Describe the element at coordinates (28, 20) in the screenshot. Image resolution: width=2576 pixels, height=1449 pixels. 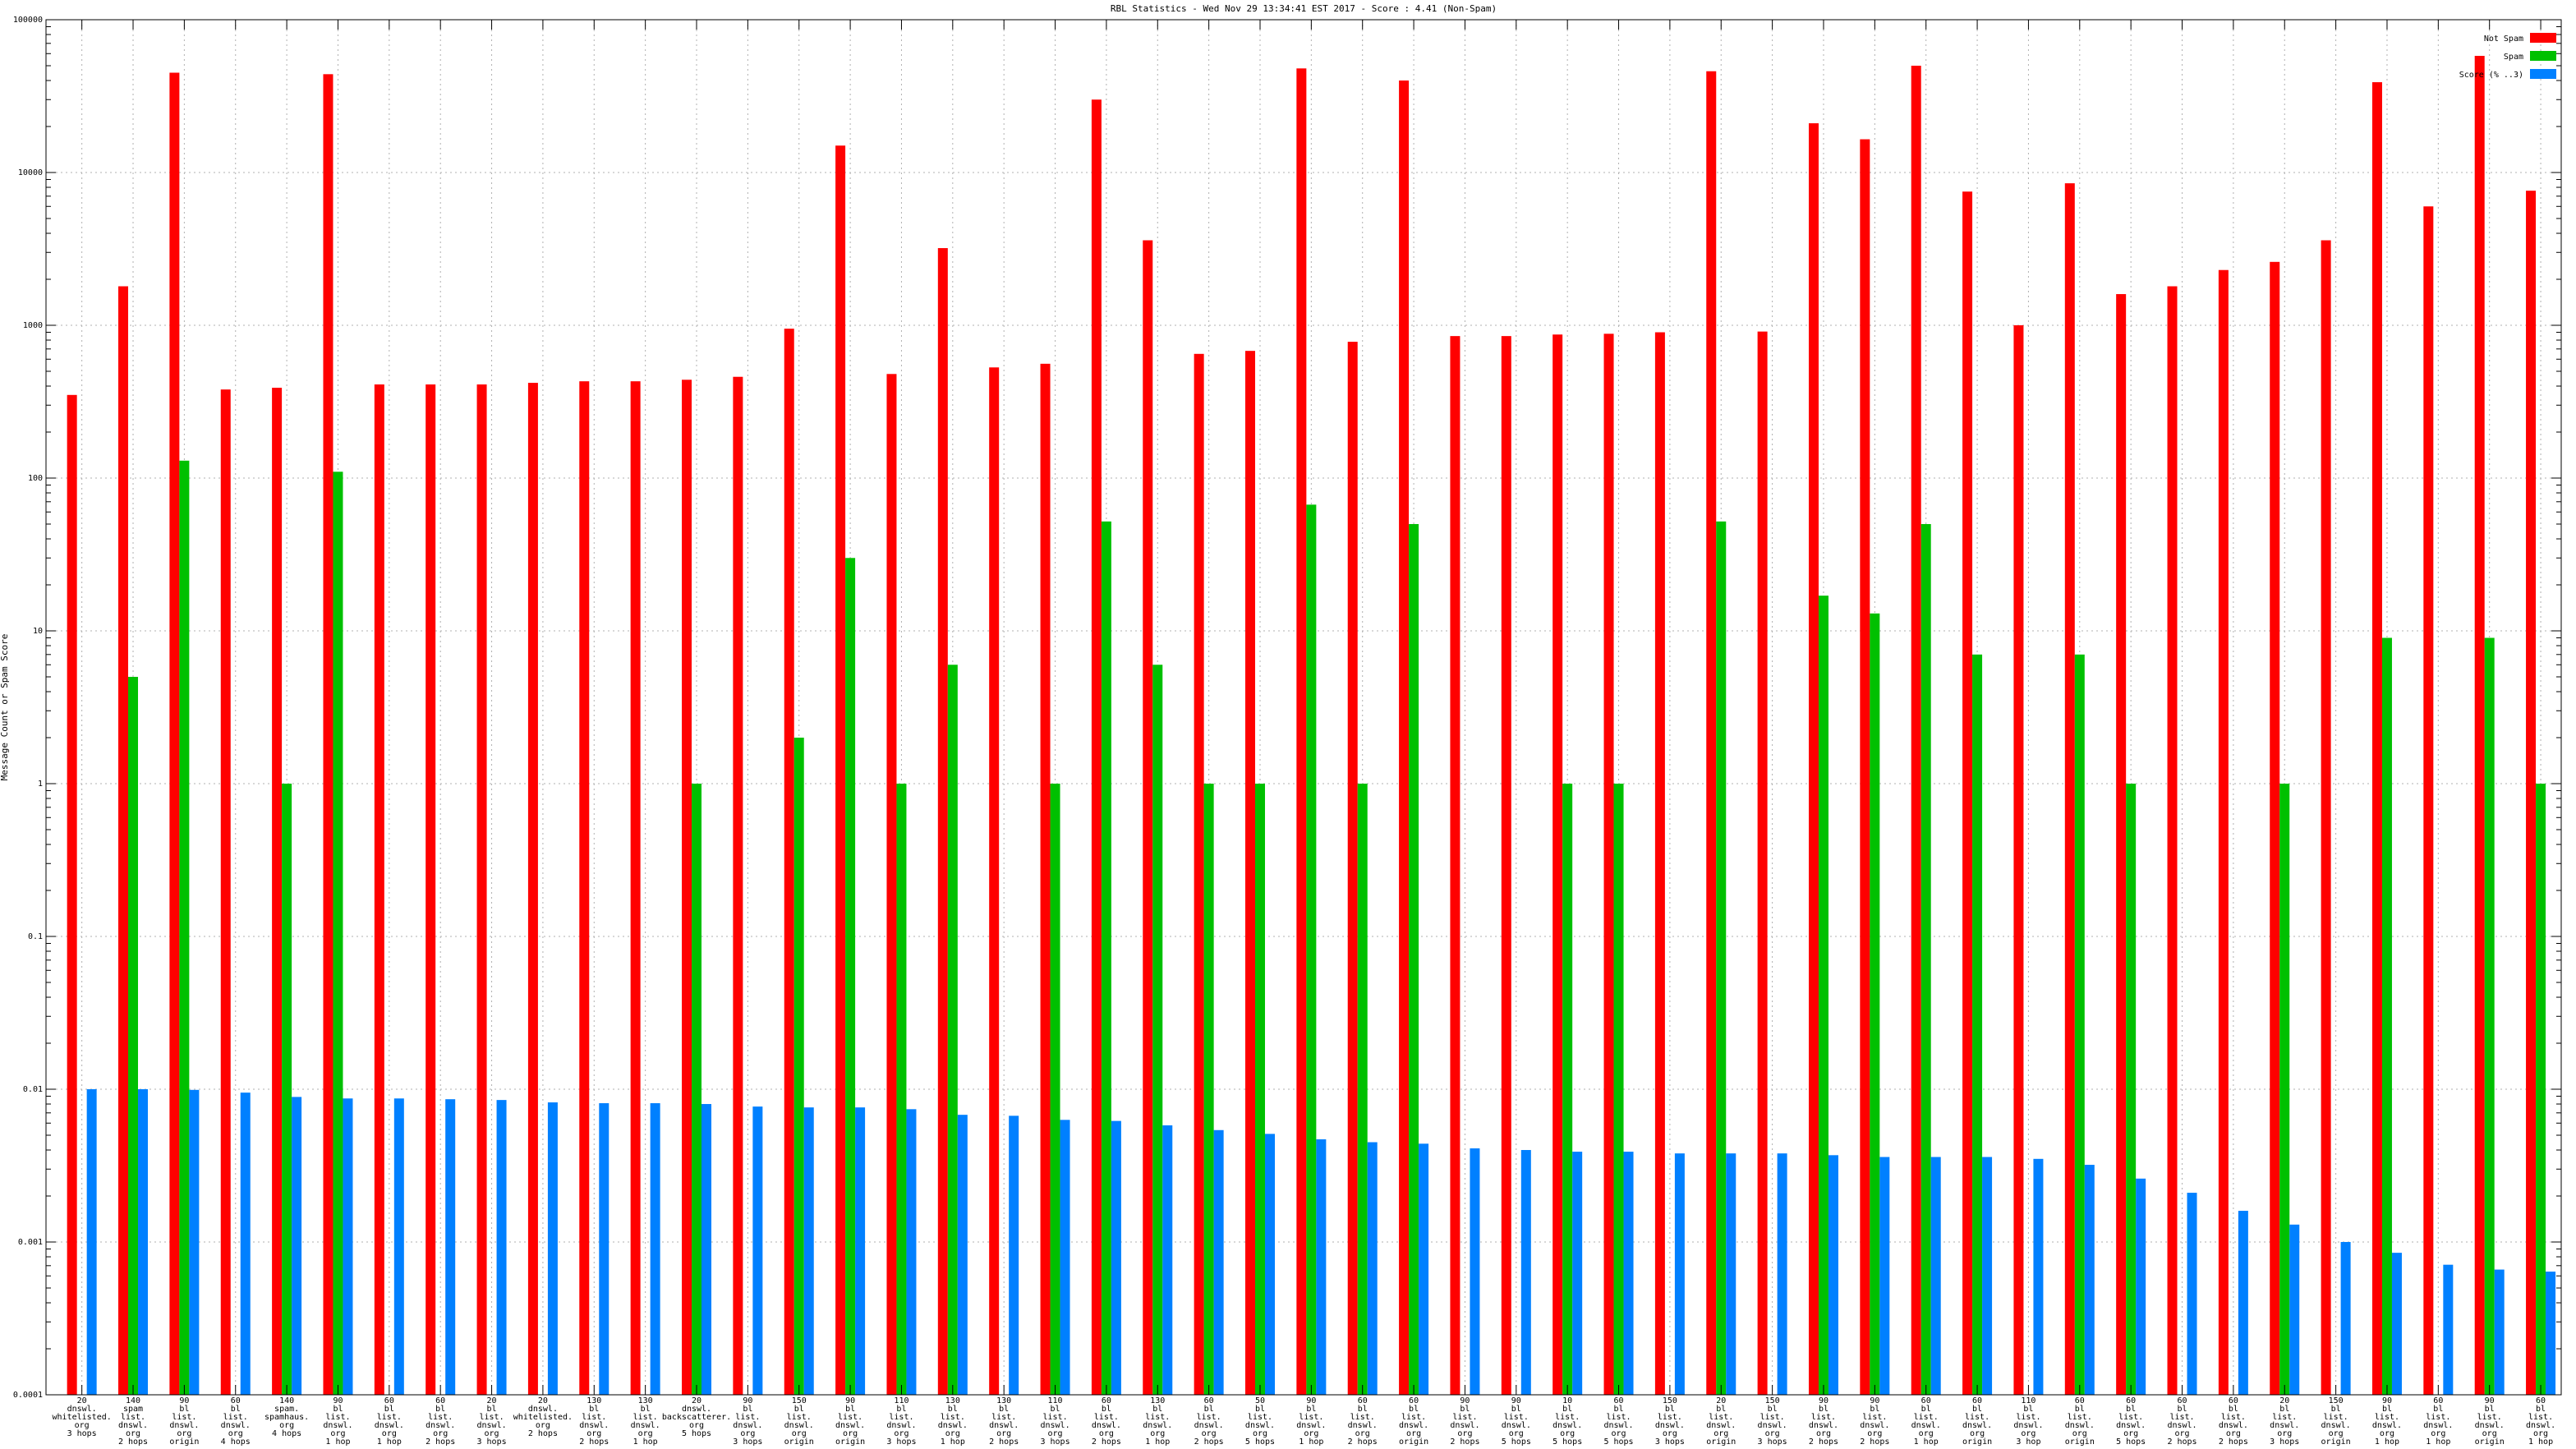
I see `y-tick-label: 100000` at that location.